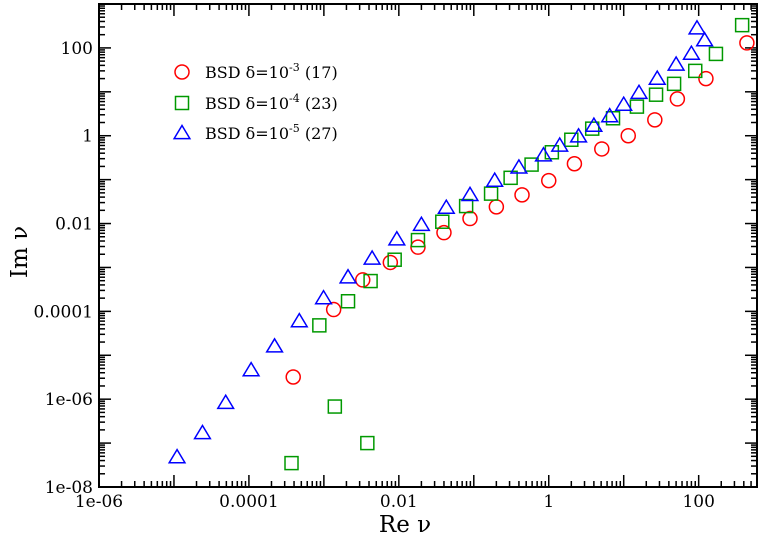  What do you see at coordinates (69, 400) in the screenshot?
I see `y-tick-label: 1e-06` at bounding box center [69, 400].